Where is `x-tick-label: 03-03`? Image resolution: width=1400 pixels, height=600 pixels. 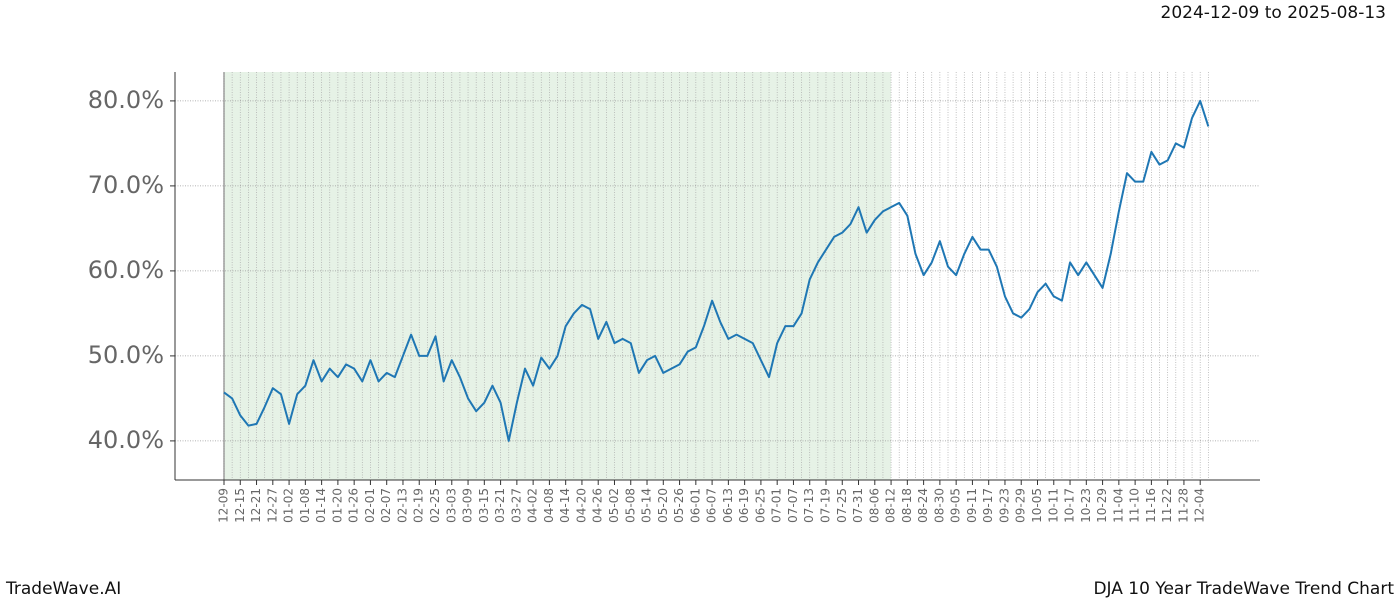 x-tick-label: 03-03 is located at coordinates (451, 505).